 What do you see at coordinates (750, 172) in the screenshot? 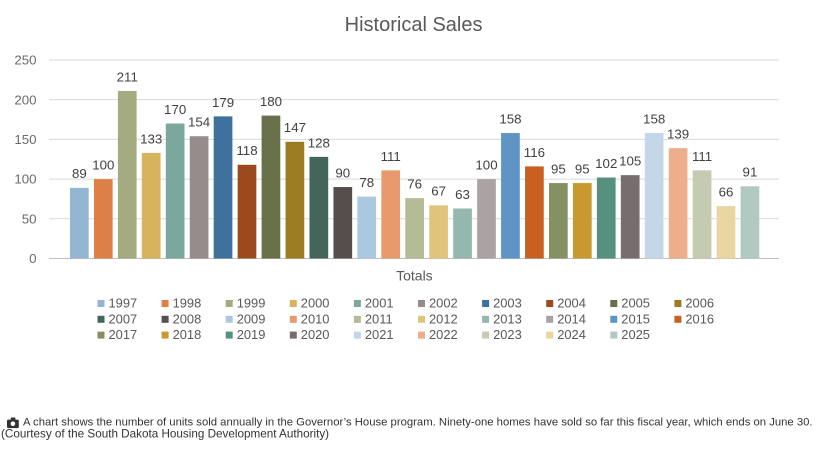
I see `svg-text: 91` at bounding box center [750, 172].